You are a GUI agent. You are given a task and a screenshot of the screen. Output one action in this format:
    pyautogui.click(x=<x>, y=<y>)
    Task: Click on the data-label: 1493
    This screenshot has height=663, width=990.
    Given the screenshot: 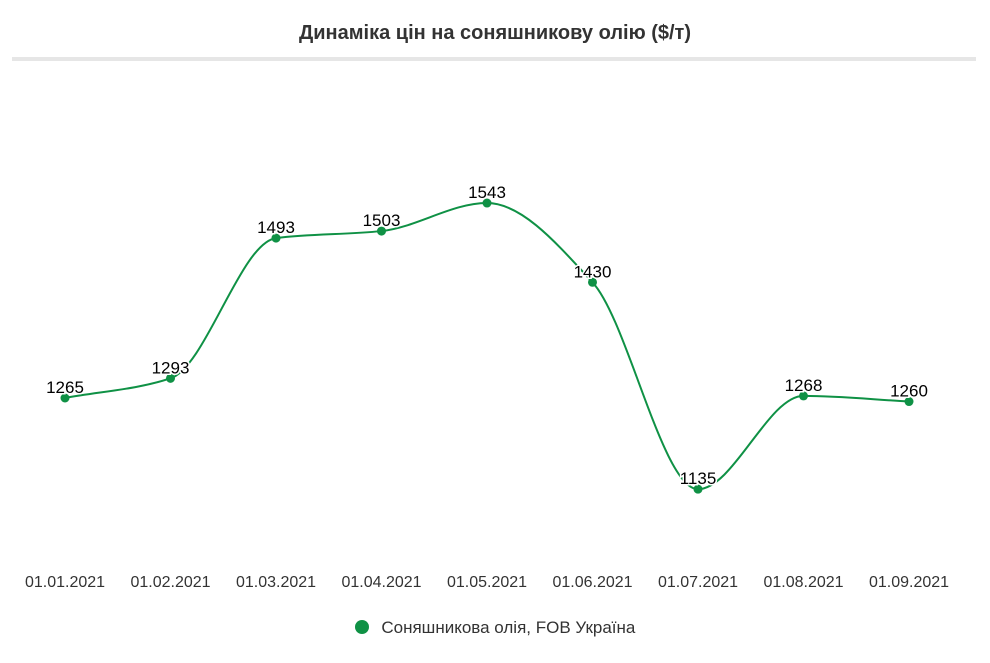 What is the action you would take?
    pyautogui.click(x=276, y=227)
    